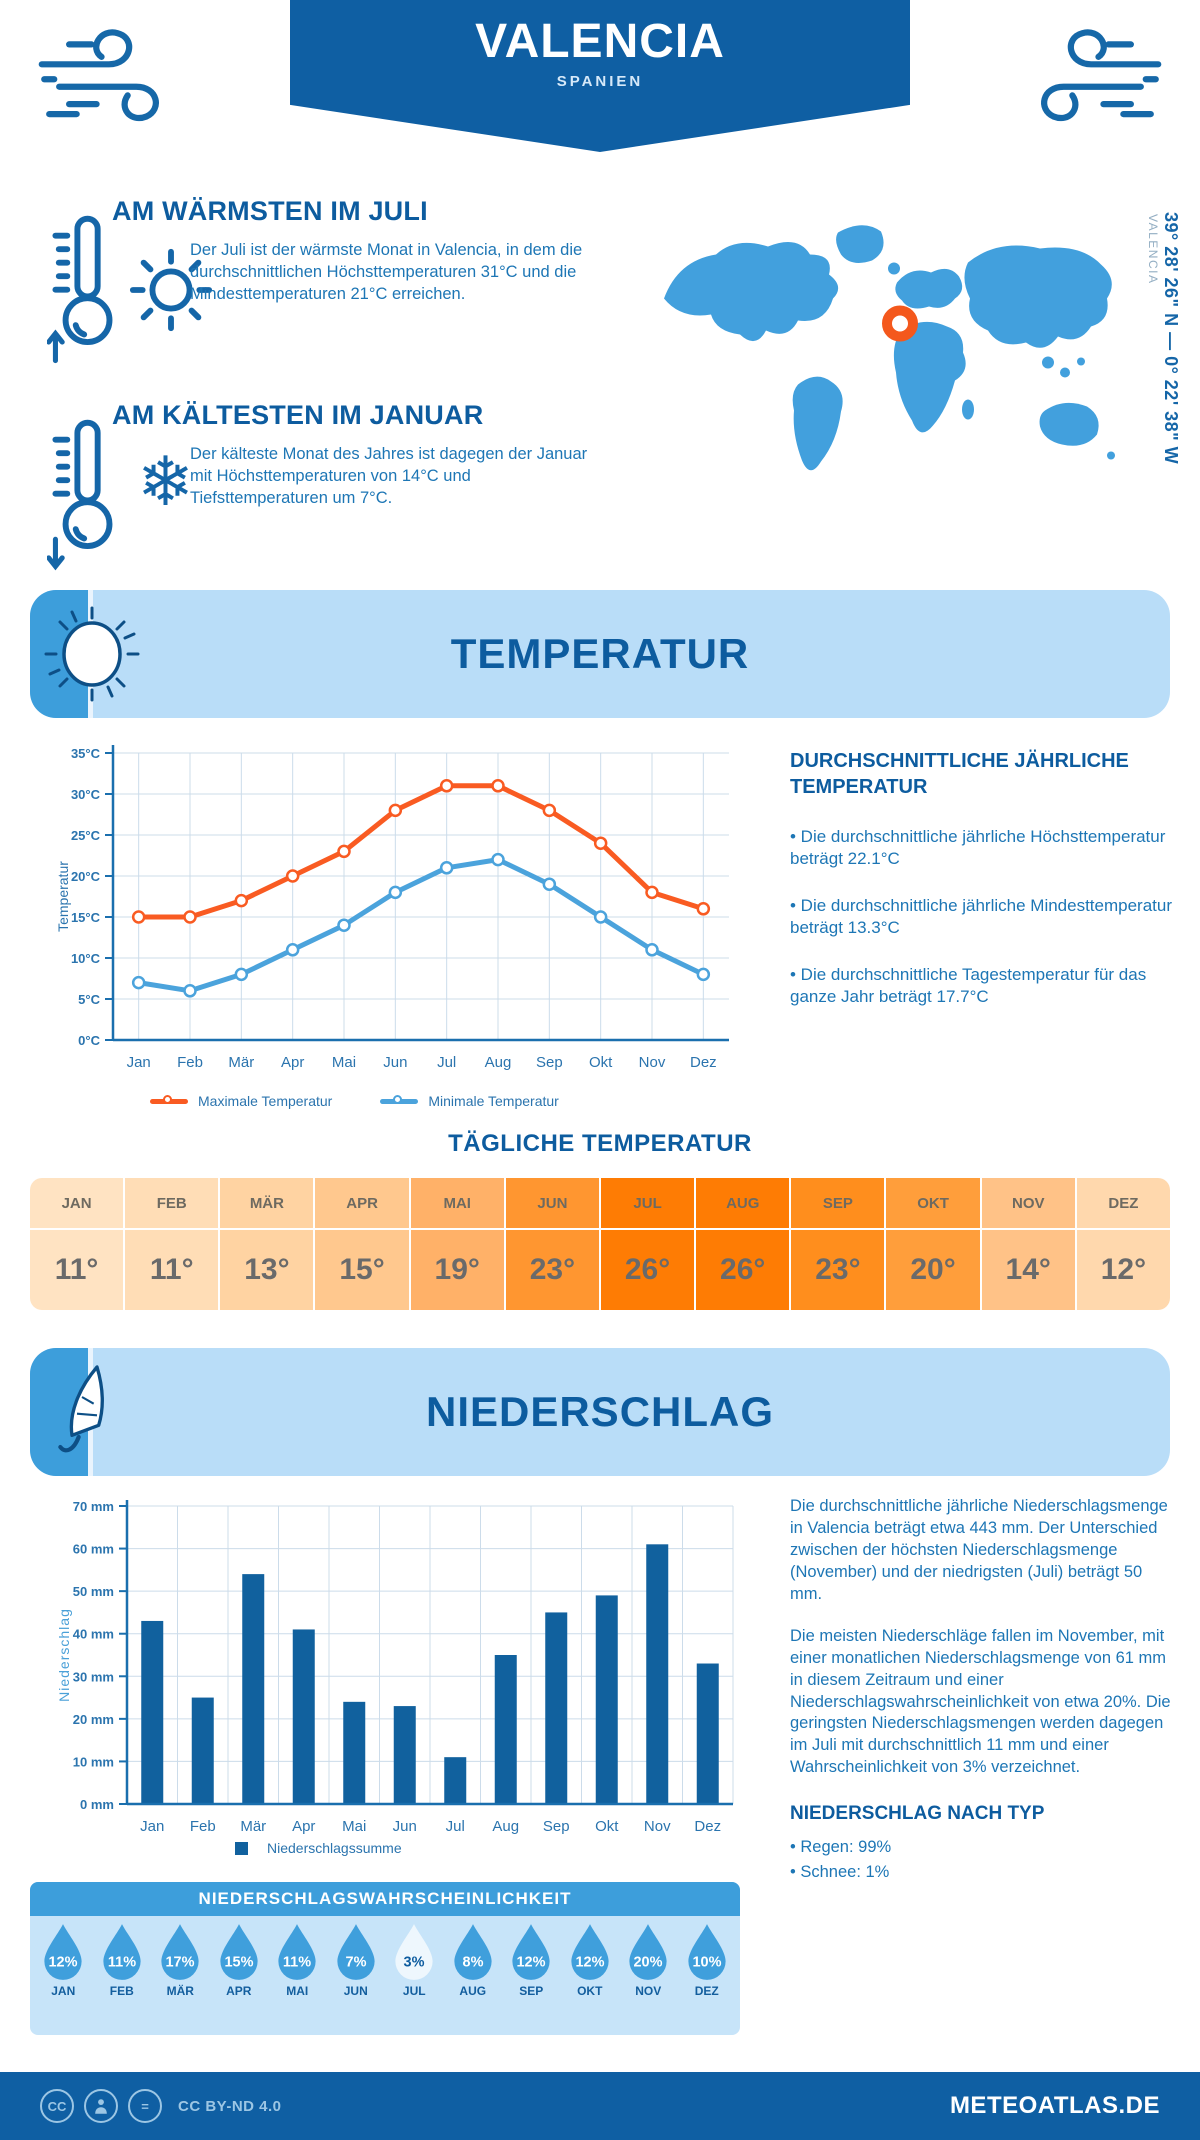 This screenshot has height=2140, width=1200. What do you see at coordinates (362, 1270) in the screenshot?
I see `daily-temp-value: 15°` at bounding box center [362, 1270].